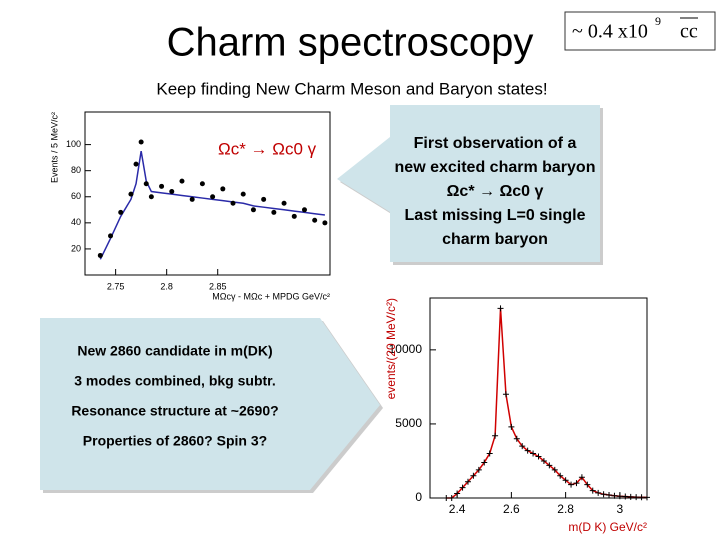 Image resolution: width=720 pixels, height=540 pixels. What do you see at coordinates (408, 423) in the screenshot?
I see `y-tick-label: 5000` at bounding box center [408, 423].